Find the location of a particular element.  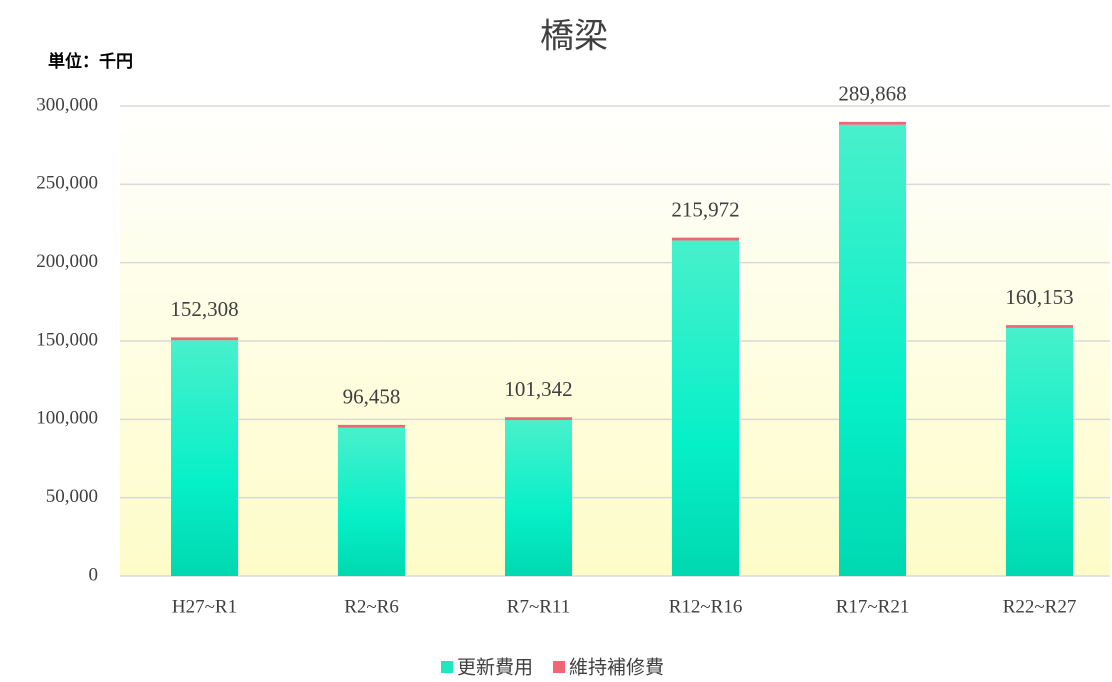

total-label: 289,868 is located at coordinates (872, 94).